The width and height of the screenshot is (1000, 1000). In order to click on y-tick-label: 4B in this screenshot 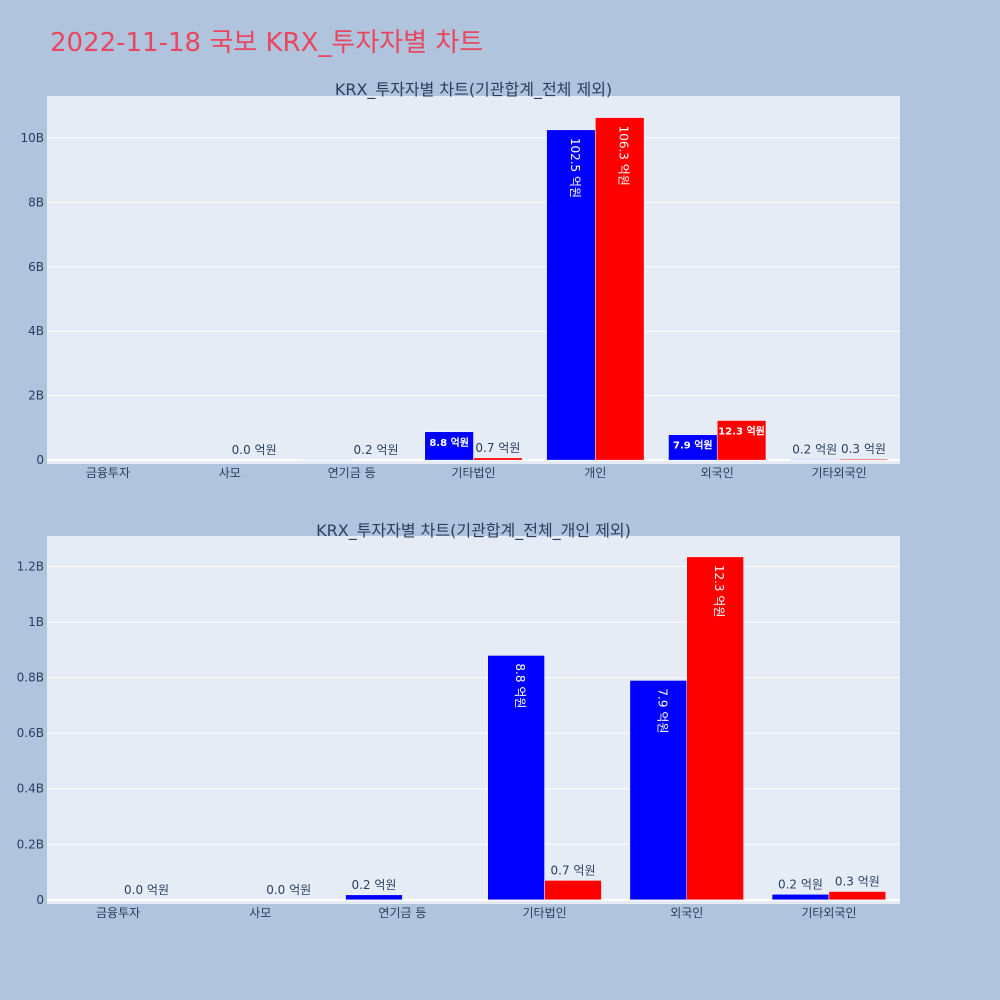, I will do `click(36, 331)`.